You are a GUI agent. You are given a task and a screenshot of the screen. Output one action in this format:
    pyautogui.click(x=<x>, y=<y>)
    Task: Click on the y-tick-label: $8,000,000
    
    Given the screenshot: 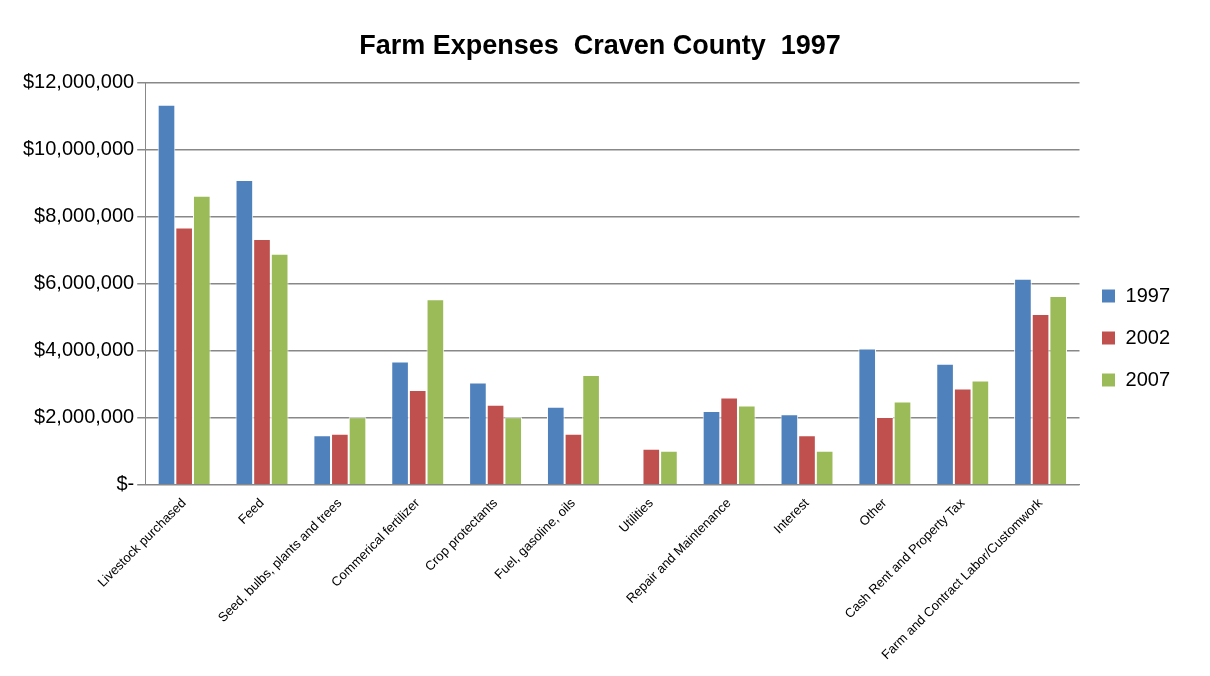 What is the action you would take?
    pyautogui.click(x=84, y=215)
    